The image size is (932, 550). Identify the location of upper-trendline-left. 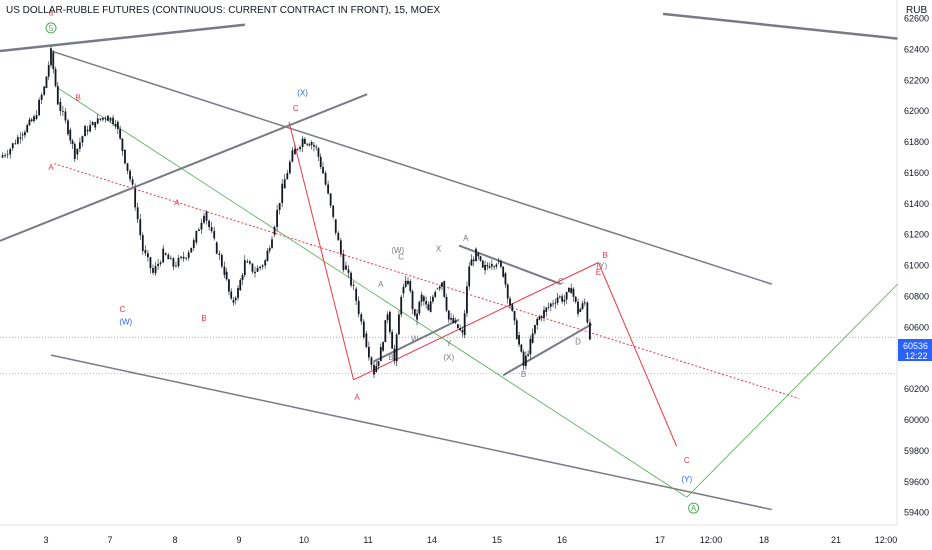
(122, 38).